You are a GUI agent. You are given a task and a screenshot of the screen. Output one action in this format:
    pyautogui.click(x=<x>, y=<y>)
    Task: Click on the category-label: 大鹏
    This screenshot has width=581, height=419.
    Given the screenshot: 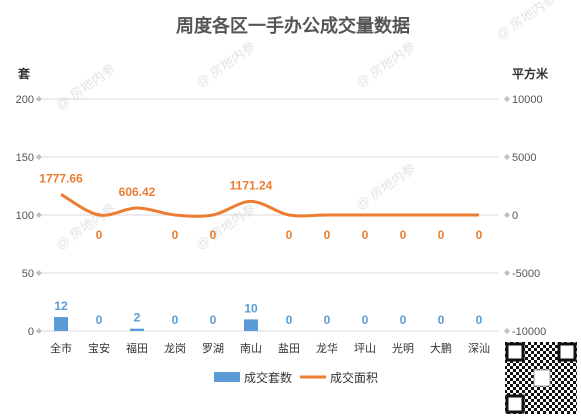 What is the action you would take?
    pyautogui.click(x=441, y=348)
    